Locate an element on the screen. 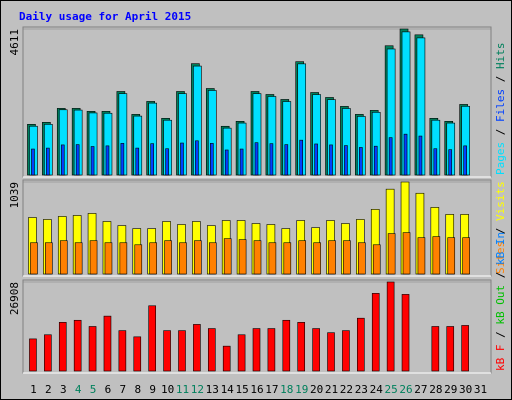  legend-entry: Pages is located at coordinates (500, 158).